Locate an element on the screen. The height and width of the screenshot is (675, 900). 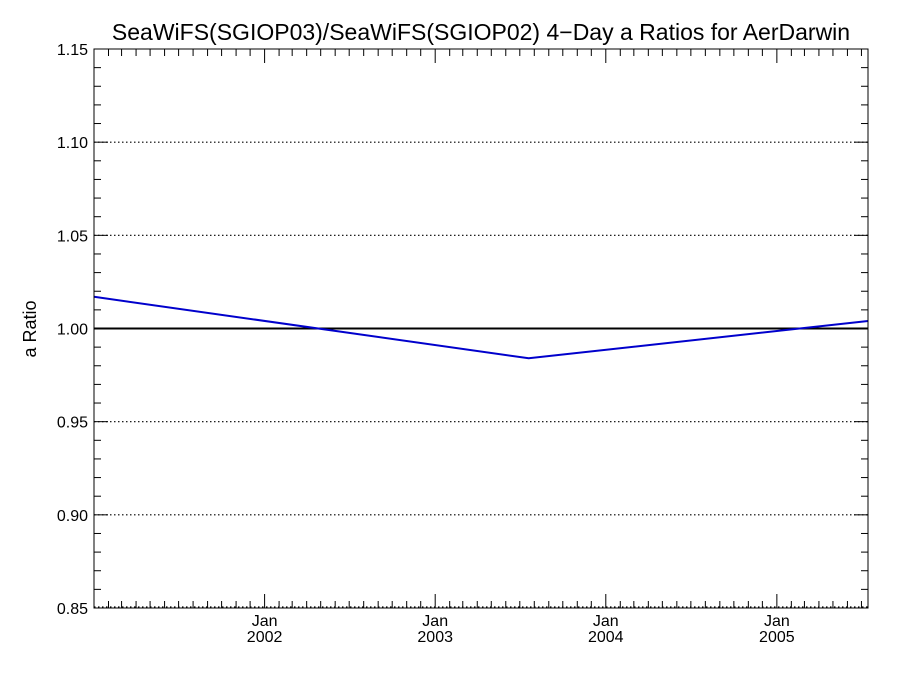
x-tick-label-year: 2002 is located at coordinates (265, 637).